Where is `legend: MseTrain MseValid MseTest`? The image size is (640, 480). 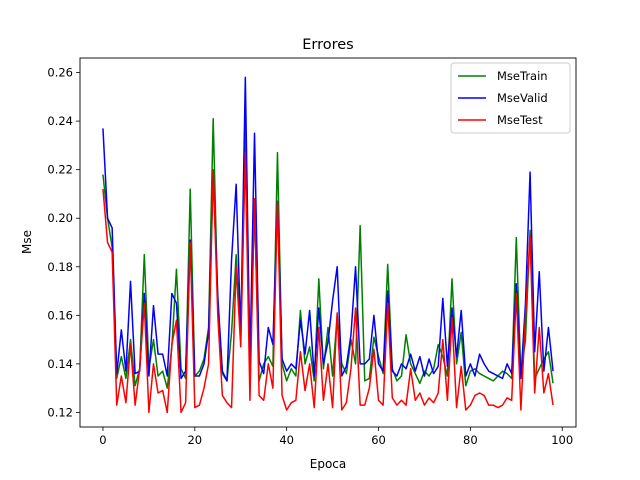 legend: MseTrain MseValid MseTest is located at coordinates (510, 98).